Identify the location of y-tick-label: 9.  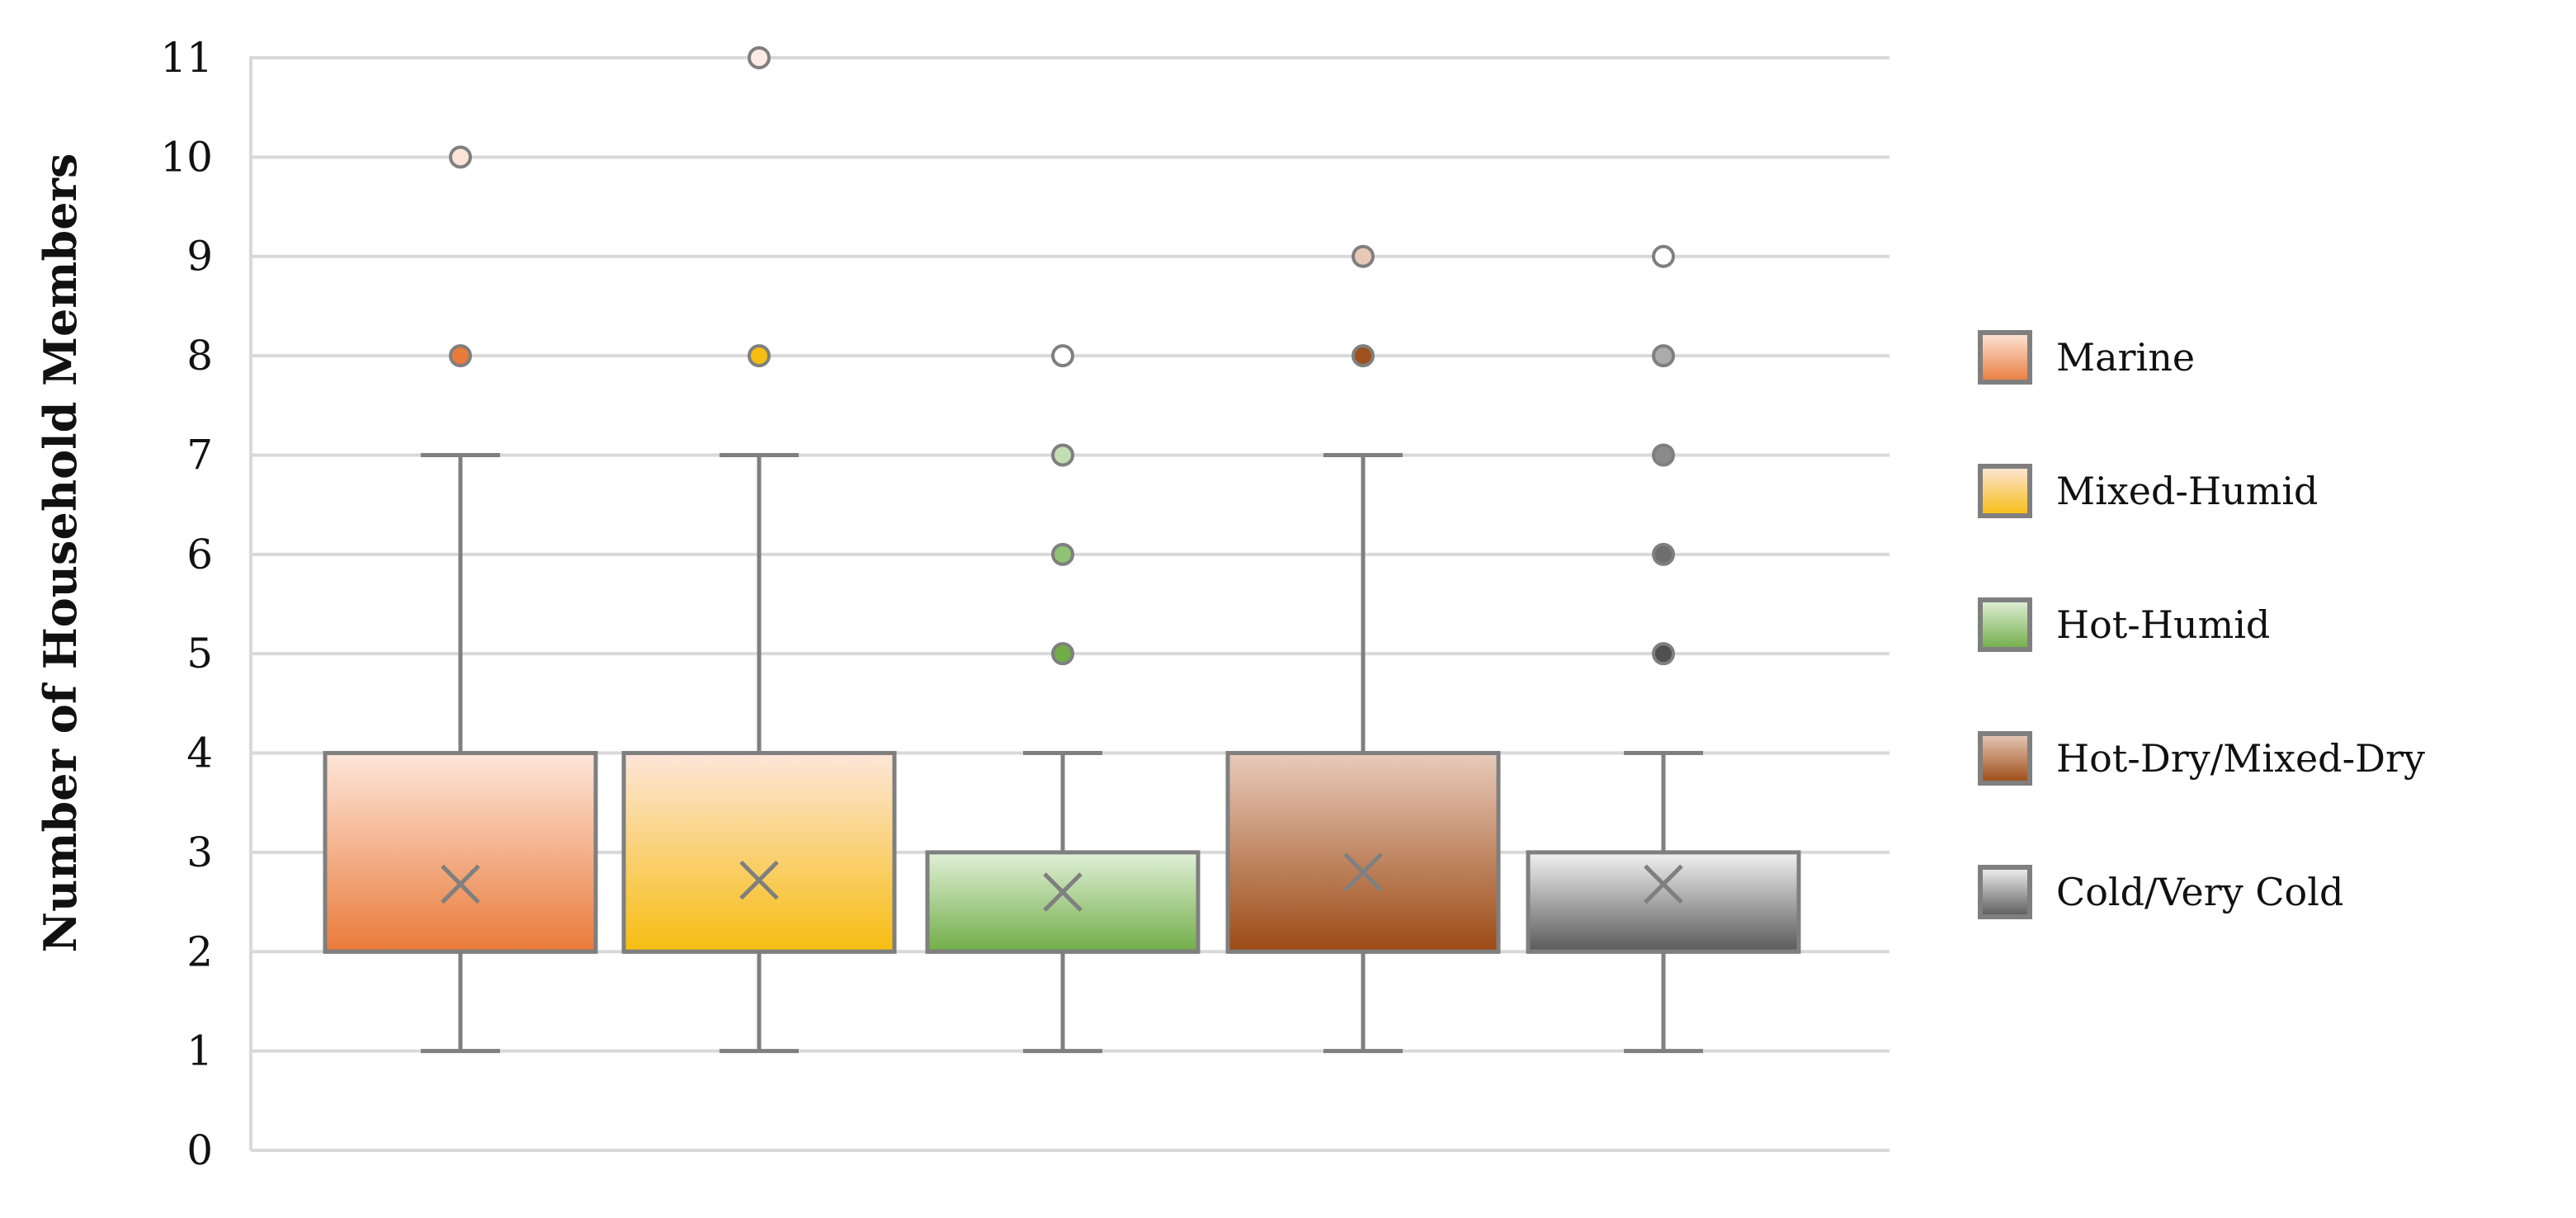
(199, 257).